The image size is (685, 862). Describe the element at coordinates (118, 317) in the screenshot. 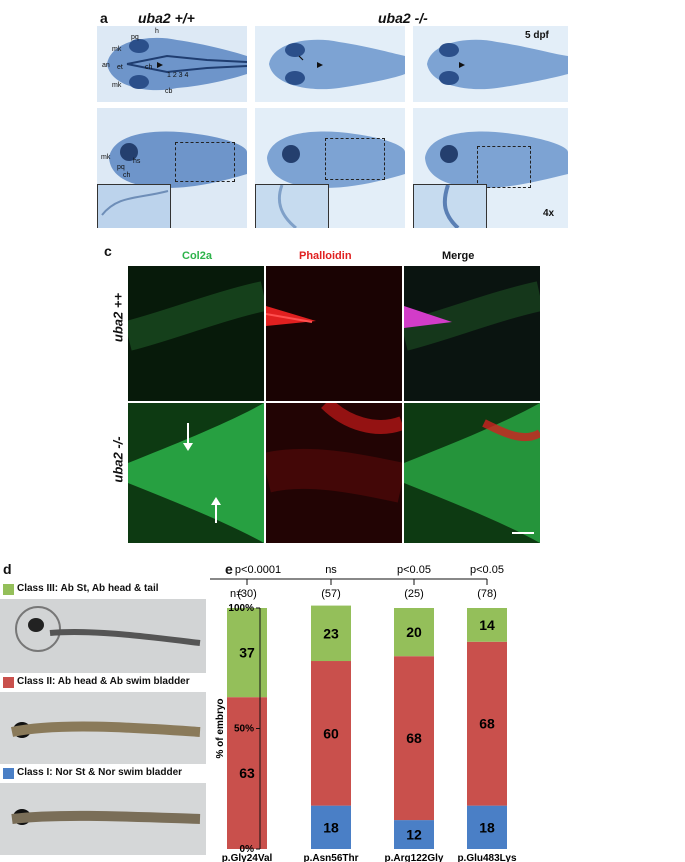

I see `row-label-wt: uba2 ++` at that location.